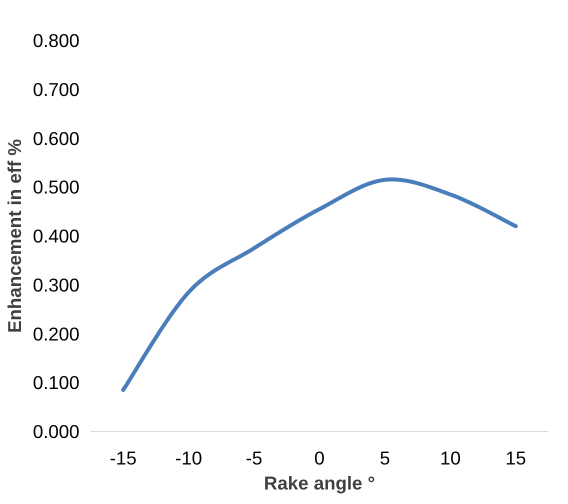 This screenshot has width=568, height=504. Describe the element at coordinates (450, 458) in the screenshot. I see `x-tick-label: 10` at that location.